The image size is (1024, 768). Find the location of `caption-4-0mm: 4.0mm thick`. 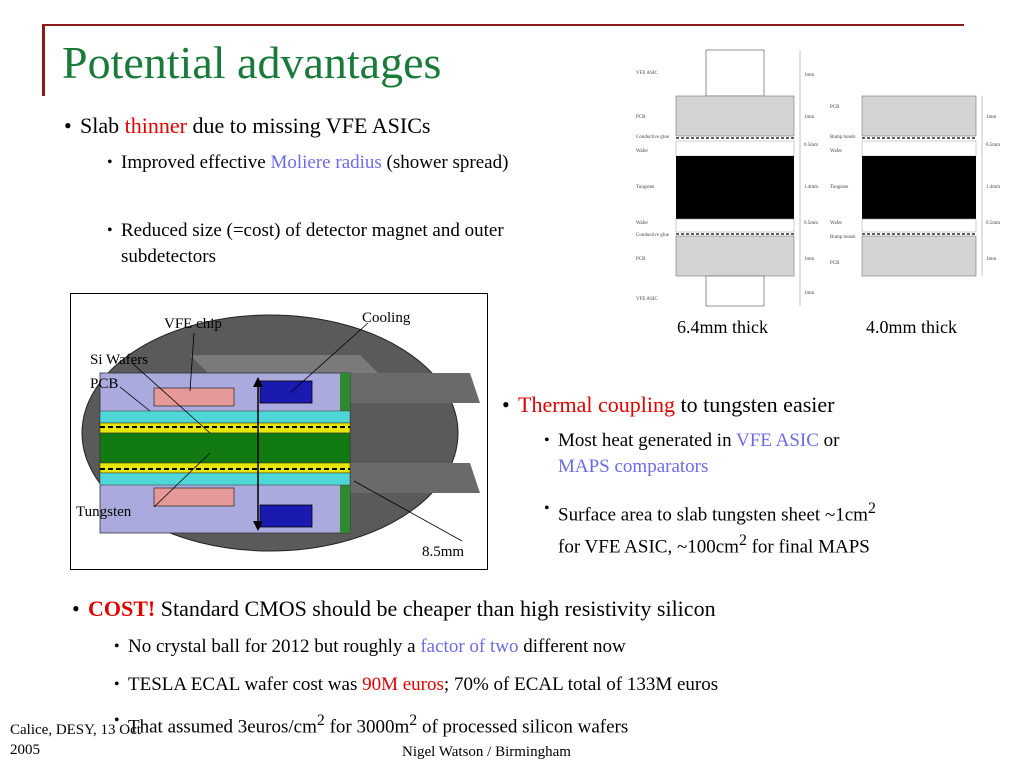

caption-4-0mm: 4.0mm thick is located at coordinates (911, 327).